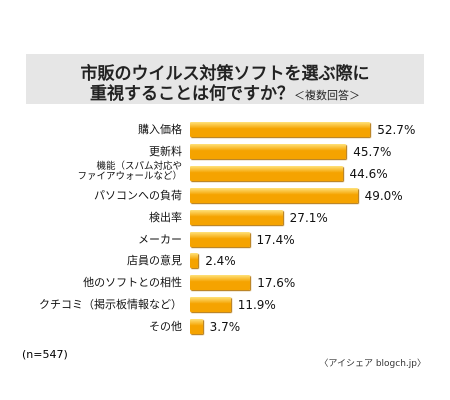  What do you see at coordinates (372, 151) in the screenshot?
I see `value-label: 45.7%` at bounding box center [372, 151].